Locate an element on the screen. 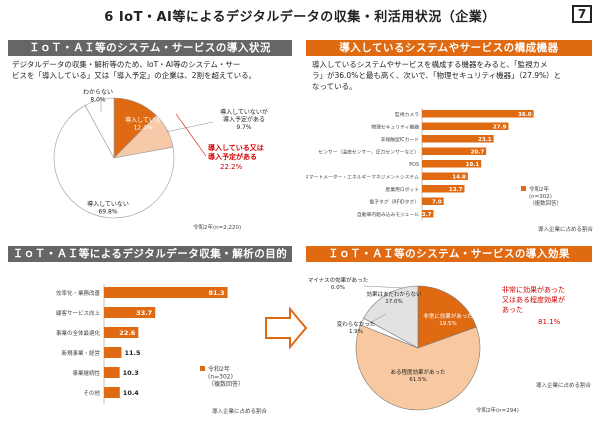  page-number: 7 is located at coordinates (582, 14).